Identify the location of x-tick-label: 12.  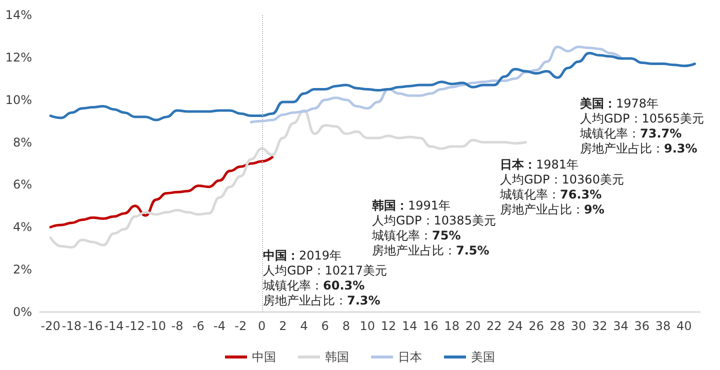
(388, 326).